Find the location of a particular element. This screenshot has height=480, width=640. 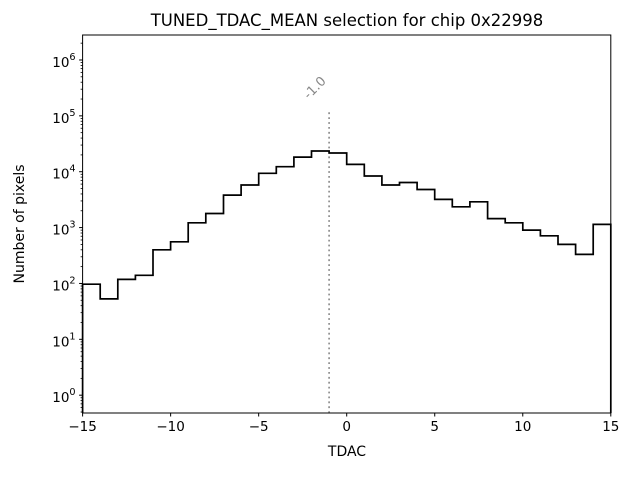

y-tick-label: 10¹ is located at coordinates (63, 340).